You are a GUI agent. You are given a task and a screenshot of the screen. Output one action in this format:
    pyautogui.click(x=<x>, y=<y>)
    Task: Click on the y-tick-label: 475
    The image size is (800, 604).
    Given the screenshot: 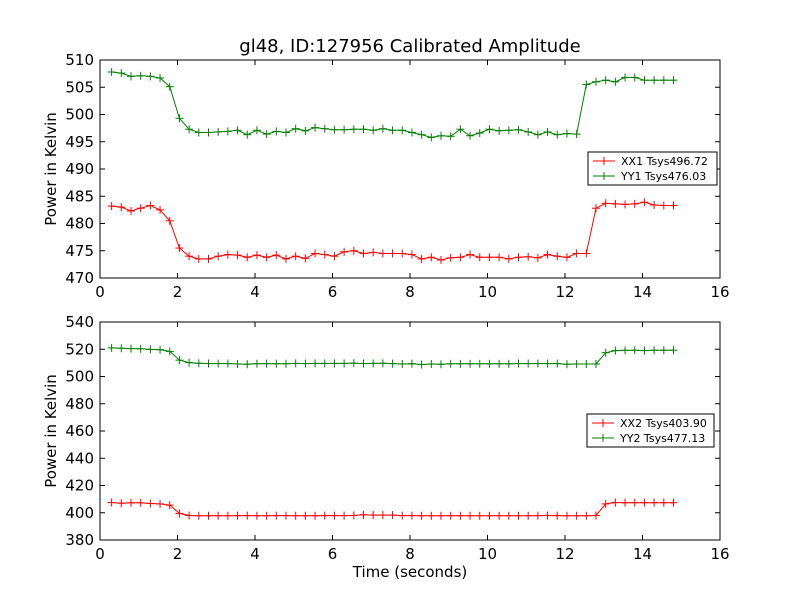 What is the action you would take?
    pyautogui.click(x=79, y=251)
    